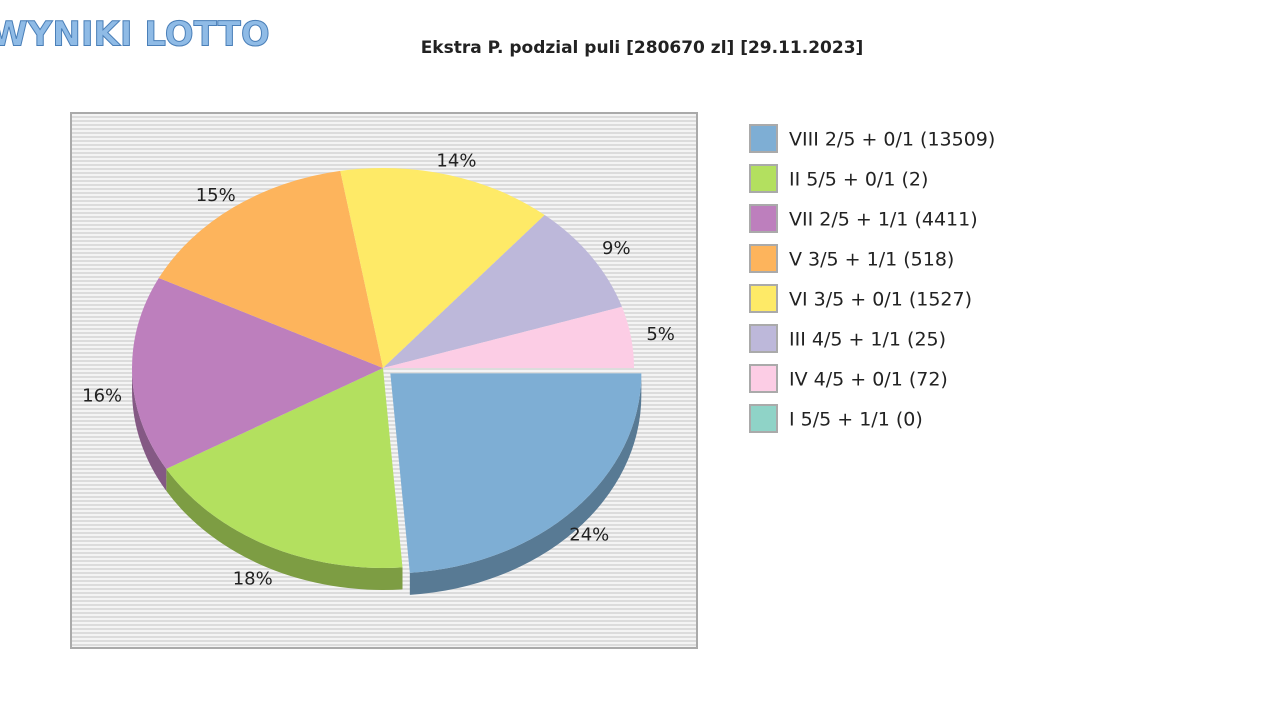 This screenshot has width=1280, height=720. Describe the element at coordinates (589, 534) in the screenshot. I see `slice-label: 24%` at that location.